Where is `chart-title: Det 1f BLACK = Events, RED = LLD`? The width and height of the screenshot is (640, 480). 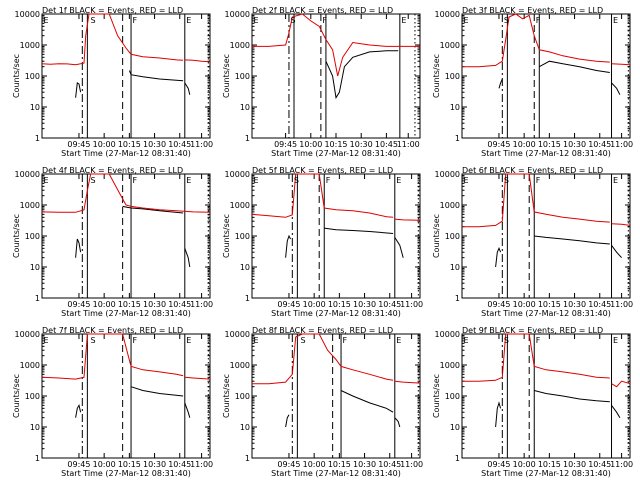 chart-title: Det 1f BLACK = Events, RED = LLD is located at coordinates (112, 10).